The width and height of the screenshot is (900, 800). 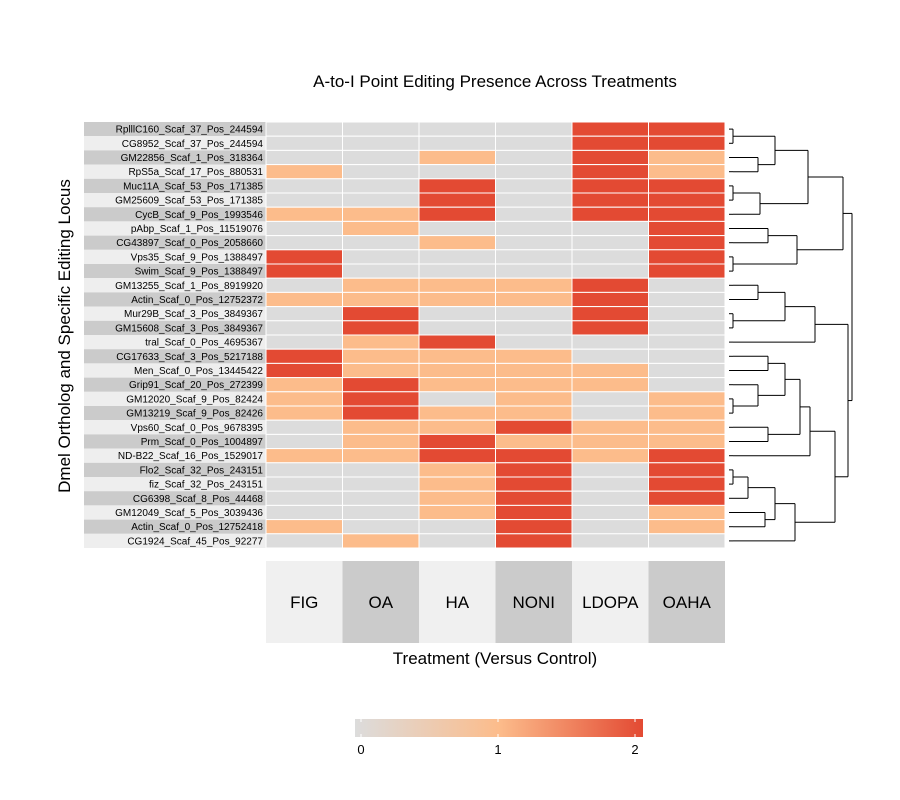 I want to click on row-label: CG43897_Scaf_0_Pos_2058660, so click(x=189, y=243).